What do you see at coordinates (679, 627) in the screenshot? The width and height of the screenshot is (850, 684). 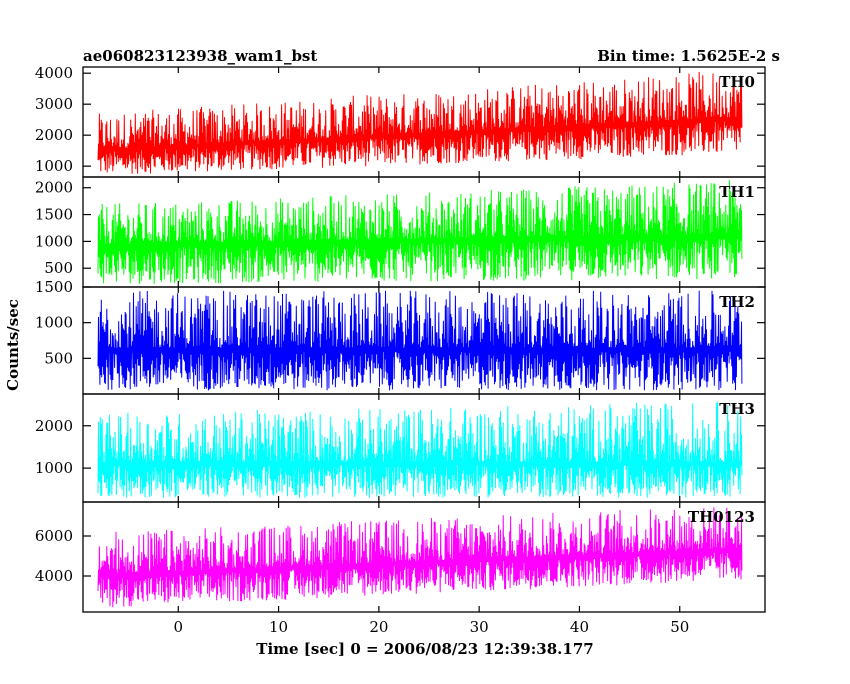 I see `x-tick-label: 50` at bounding box center [679, 627].